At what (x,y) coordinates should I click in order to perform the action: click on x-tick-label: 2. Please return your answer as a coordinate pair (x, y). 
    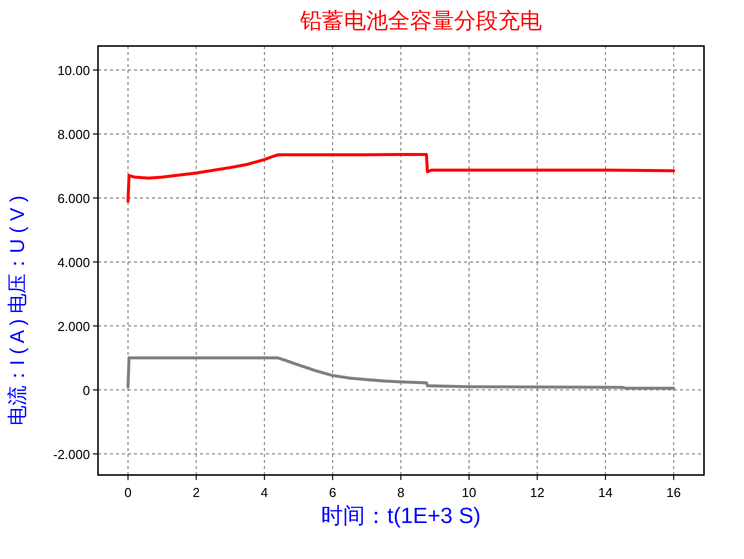
    Looking at the image, I should click on (196, 492).